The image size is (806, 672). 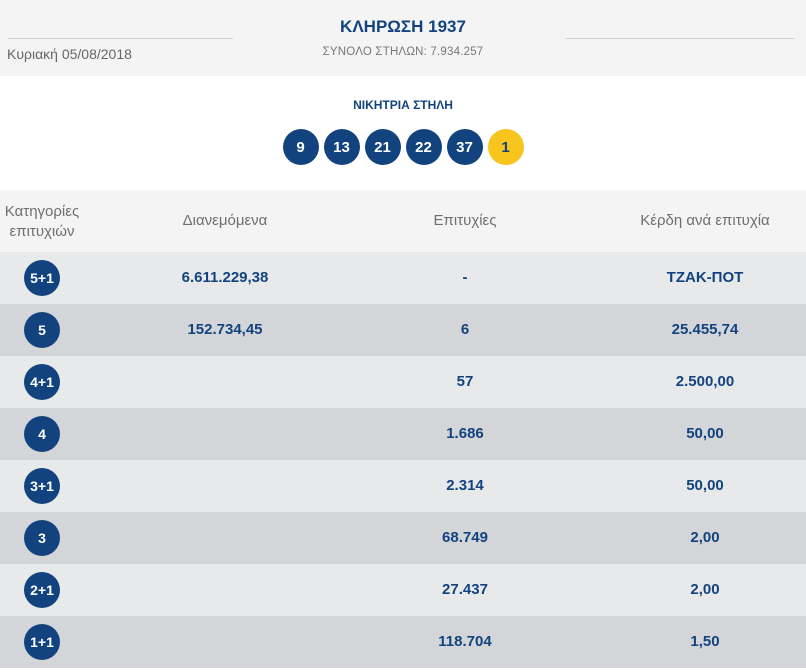 What do you see at coordinates (705, 381) in the screenshot?
I see `prize-value: 2.500,00` at bounding box center [705, 381].